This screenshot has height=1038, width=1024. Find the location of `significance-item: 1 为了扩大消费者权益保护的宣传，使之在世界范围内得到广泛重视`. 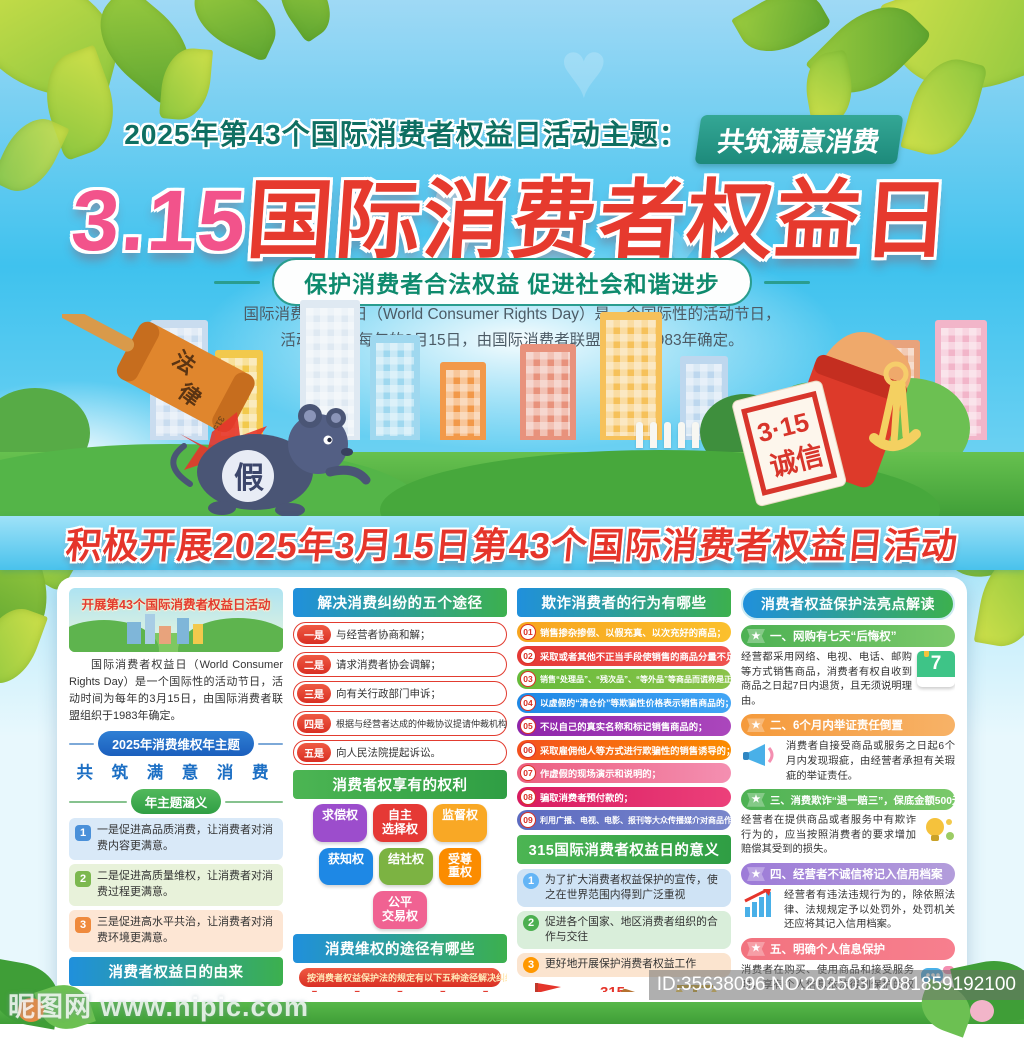

significance-item: 1 为了扩大消费者权益保护的宣传，使之在世界范围内得到广泛重视 is located at coordinates (624, 888).